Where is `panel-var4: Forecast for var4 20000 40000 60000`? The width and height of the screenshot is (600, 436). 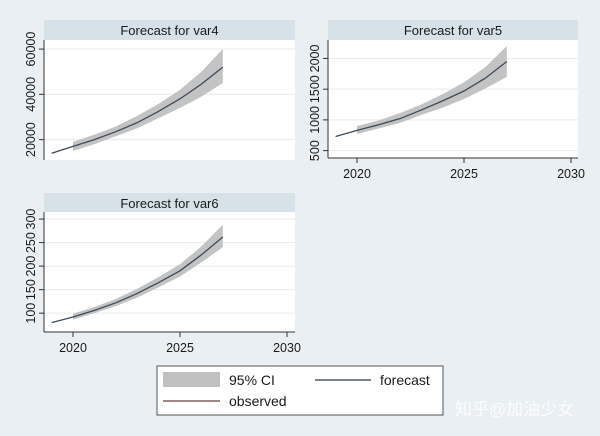
panel-var4: Forecast for var4 20000 40000 60000 is located at coordinates (159, 90).